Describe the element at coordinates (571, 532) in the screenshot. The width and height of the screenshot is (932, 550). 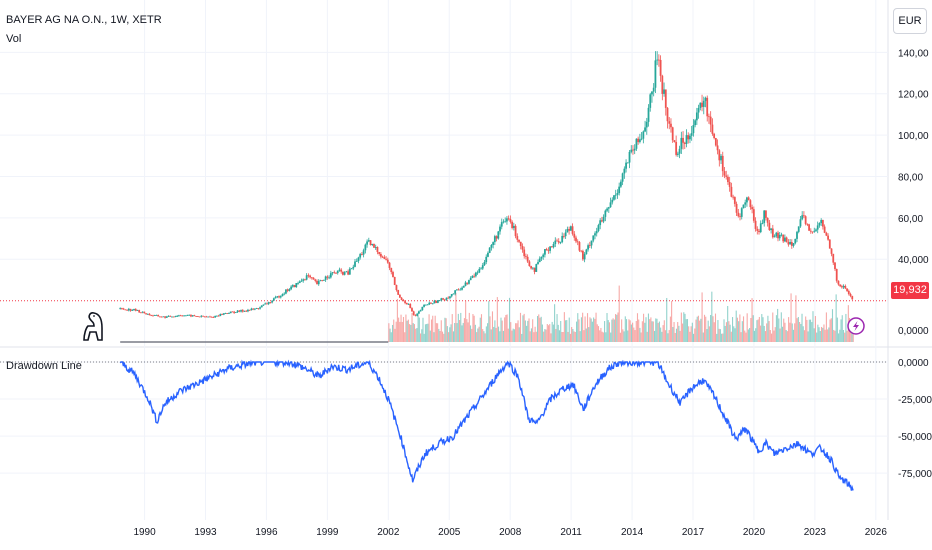
I see `x-tick-label: 2011` at that location.